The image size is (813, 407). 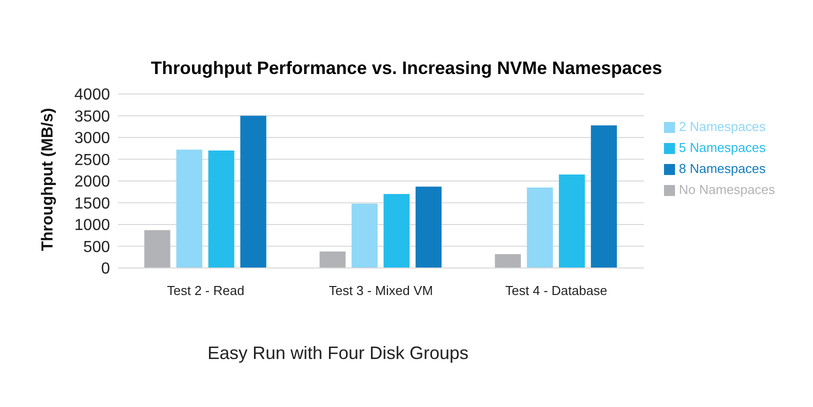 I want to click on x-tick-label: Test 3 - Mixed VM, so click(x=380, y=290).